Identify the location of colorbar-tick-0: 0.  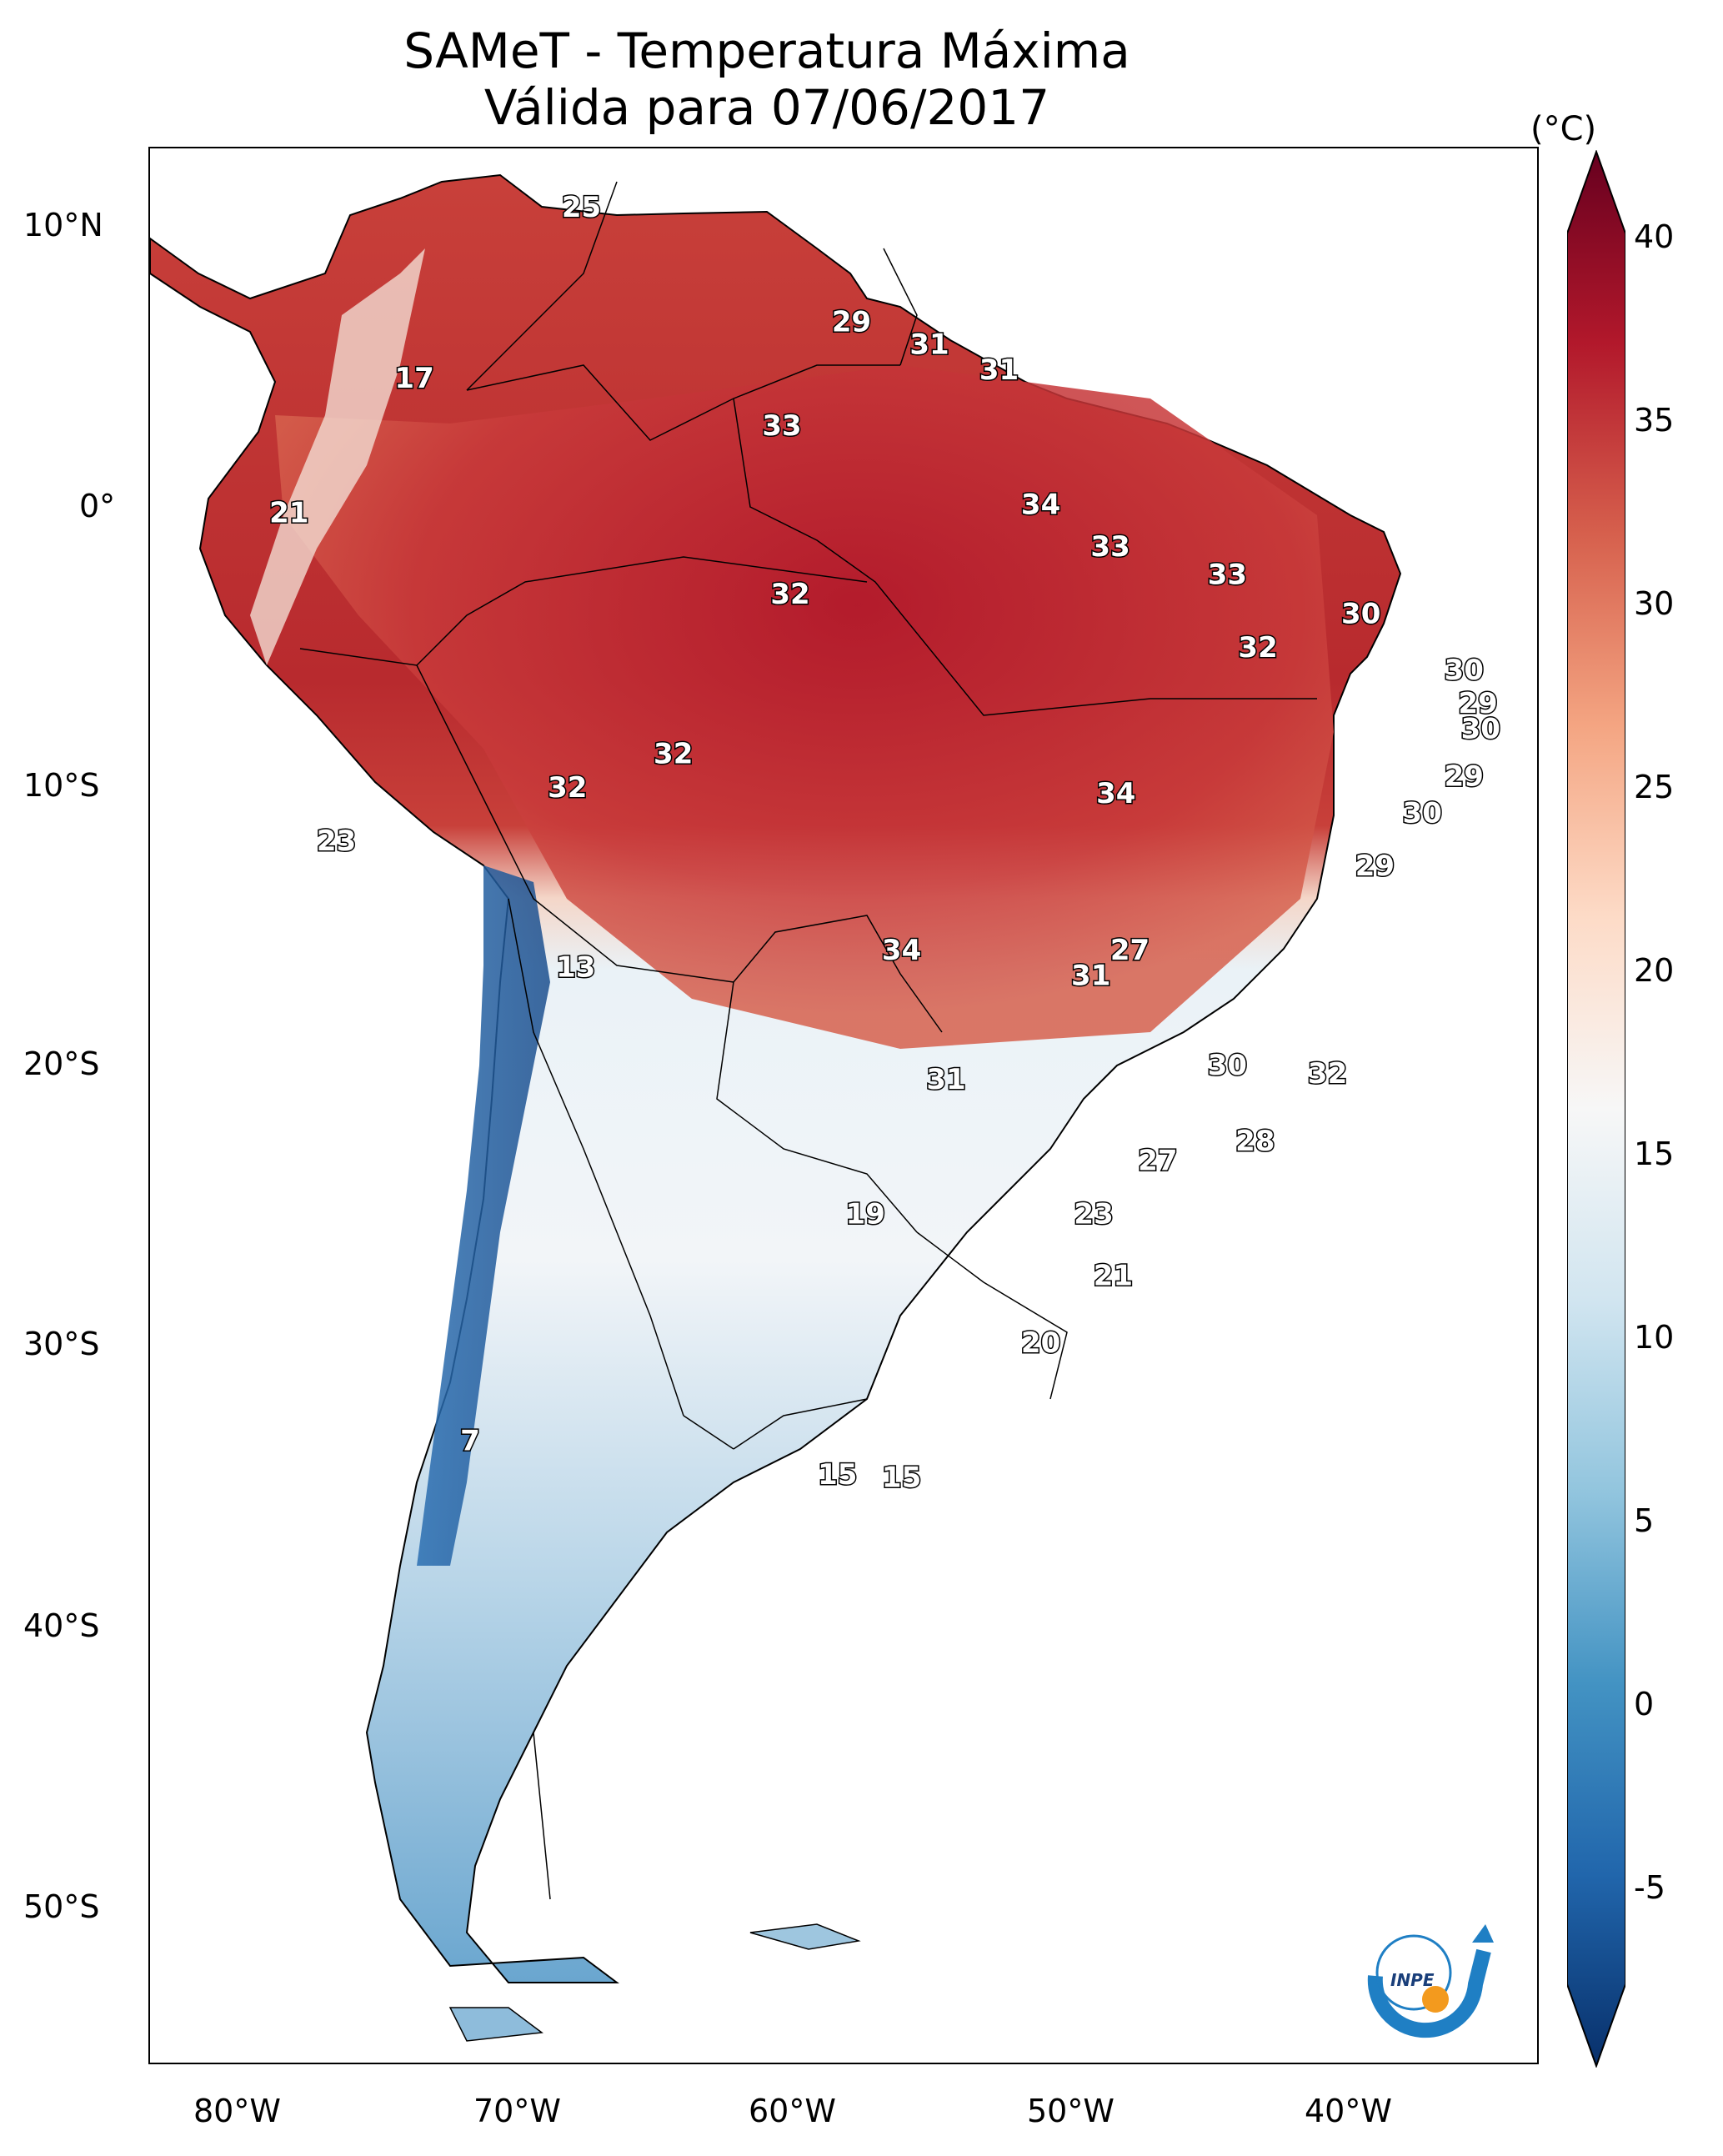
(1644, 1704).